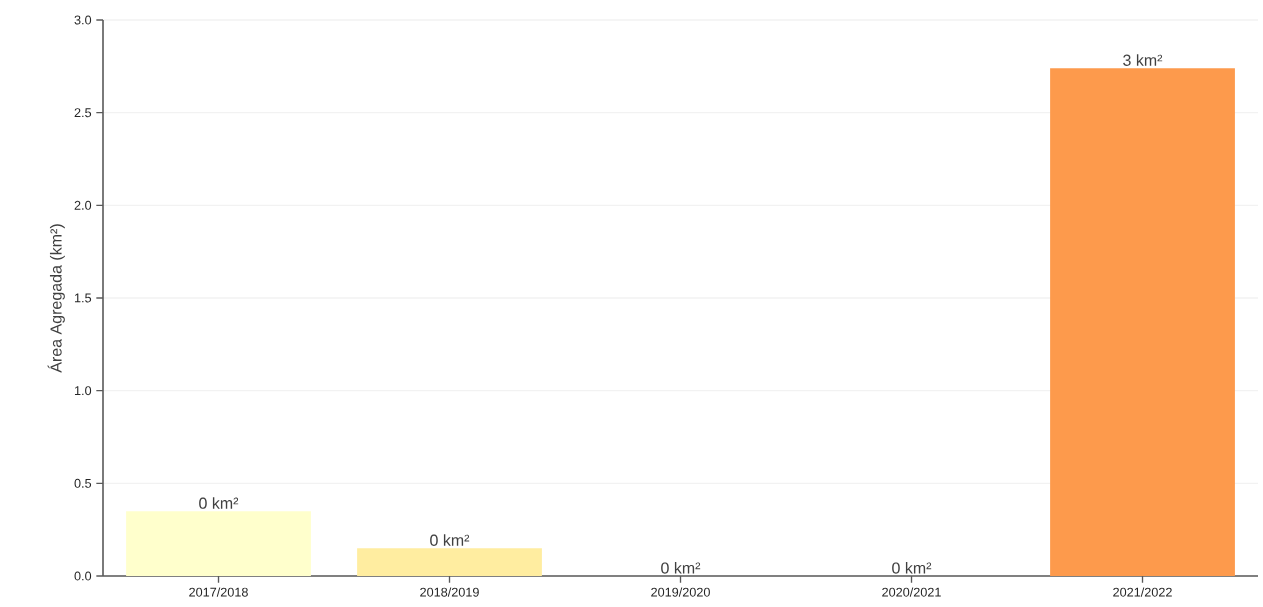 This screenshot has width=1263, height=607. What do you see at coordinates (83, 298) in the screenshot?
I see `y-tick-label: 1.5` at bounding box center [83, 298].